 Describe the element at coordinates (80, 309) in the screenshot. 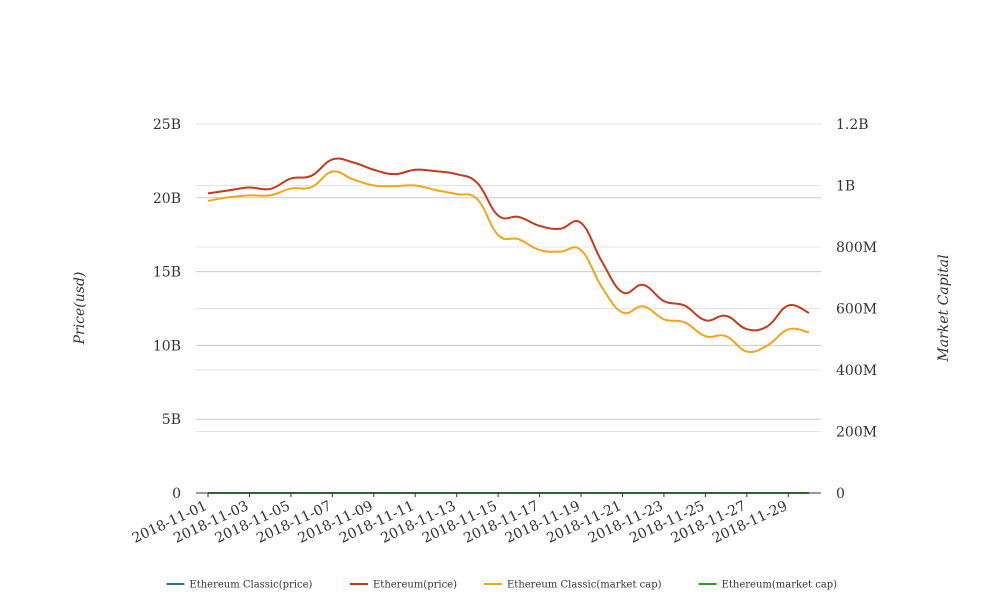

I see `left-axis-title: Price(usd)` at that location.